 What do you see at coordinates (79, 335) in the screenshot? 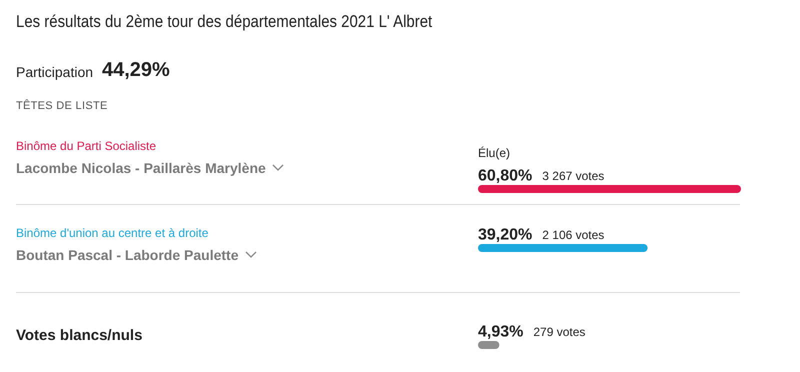
I see `y-tick-label: Votes blancs/nuls` at bounding box center [79, 335].